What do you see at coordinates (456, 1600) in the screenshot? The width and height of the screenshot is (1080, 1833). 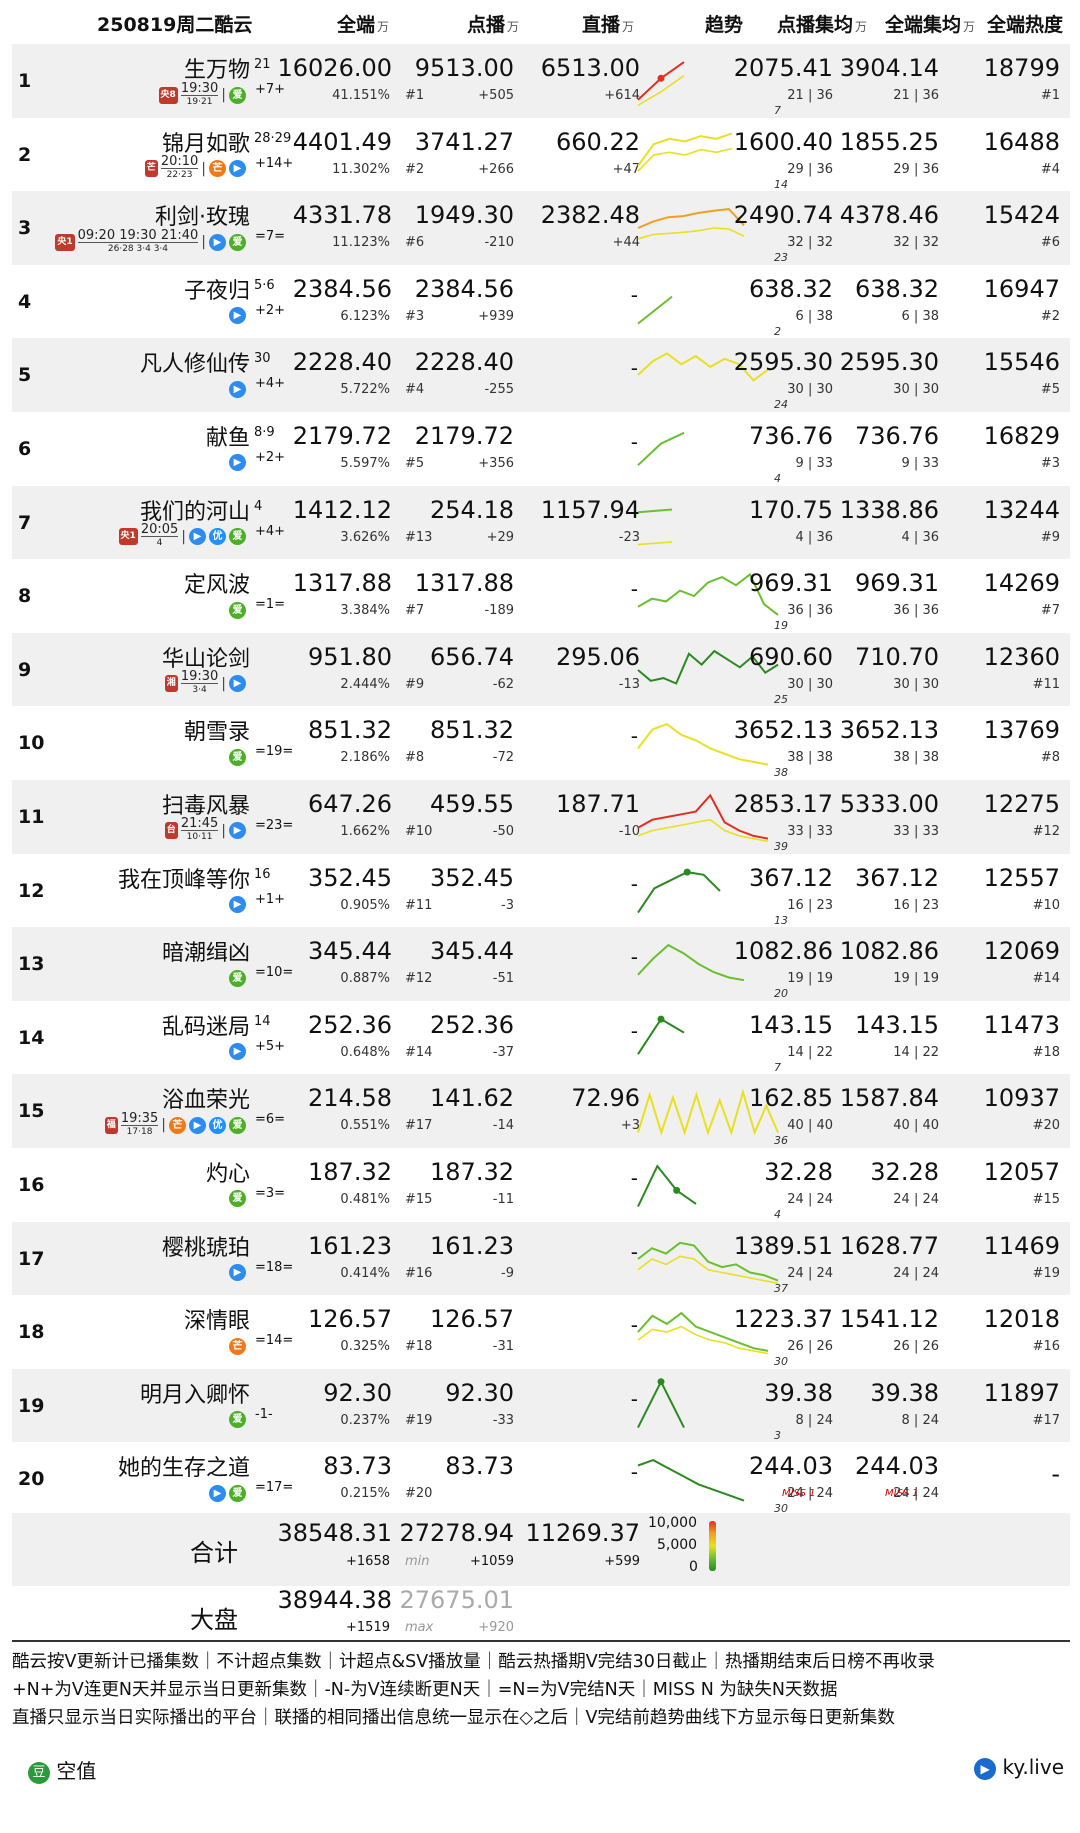 I see `market-vod: 27675.01` at bounding box center [456, 1600].